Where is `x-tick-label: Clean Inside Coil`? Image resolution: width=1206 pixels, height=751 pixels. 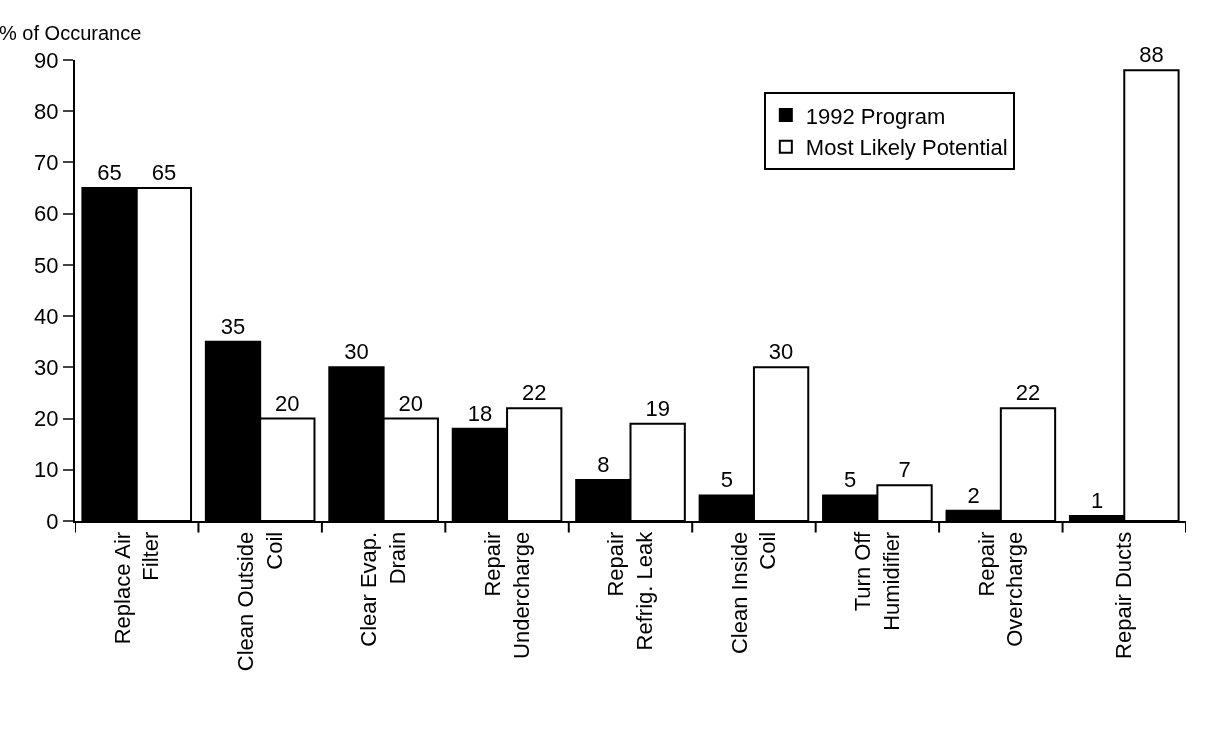
x-tick-label: Clean Inside Coil is located at coordinates (753, 593).